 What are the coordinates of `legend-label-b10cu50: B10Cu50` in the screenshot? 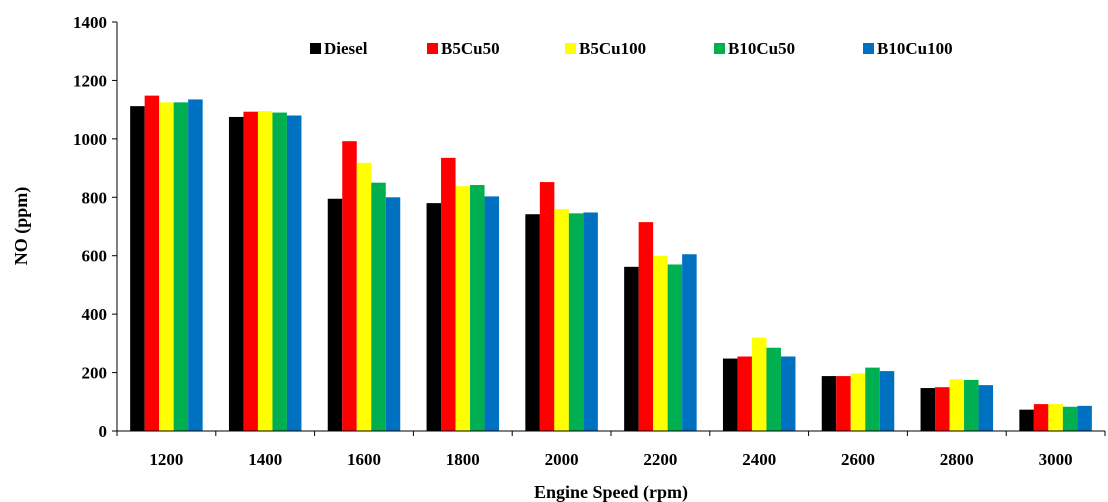 It's located at (761, 48).